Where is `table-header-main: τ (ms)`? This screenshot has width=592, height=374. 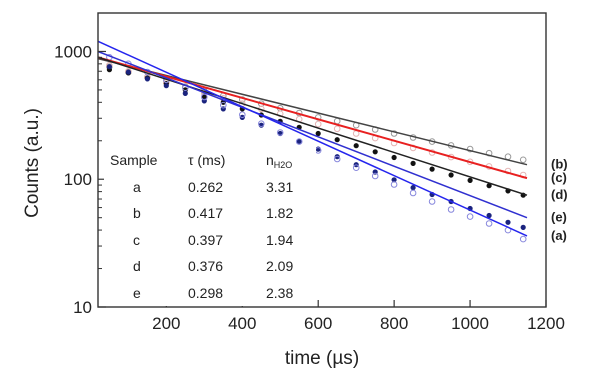
table-header-main: τ (ms) is located at coordinates (206, 160).